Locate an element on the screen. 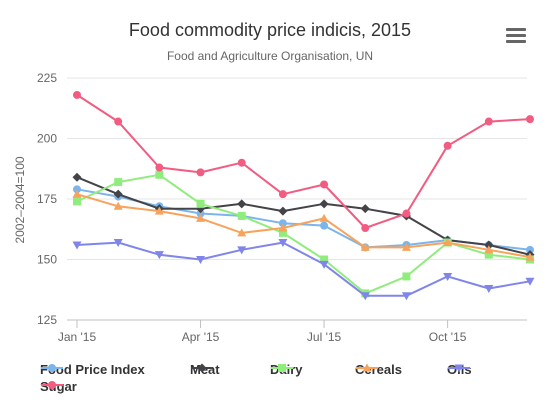 The height and width of the screenshot is (411, 552). legend-symbol-meat is located at coordinates (202, 368).